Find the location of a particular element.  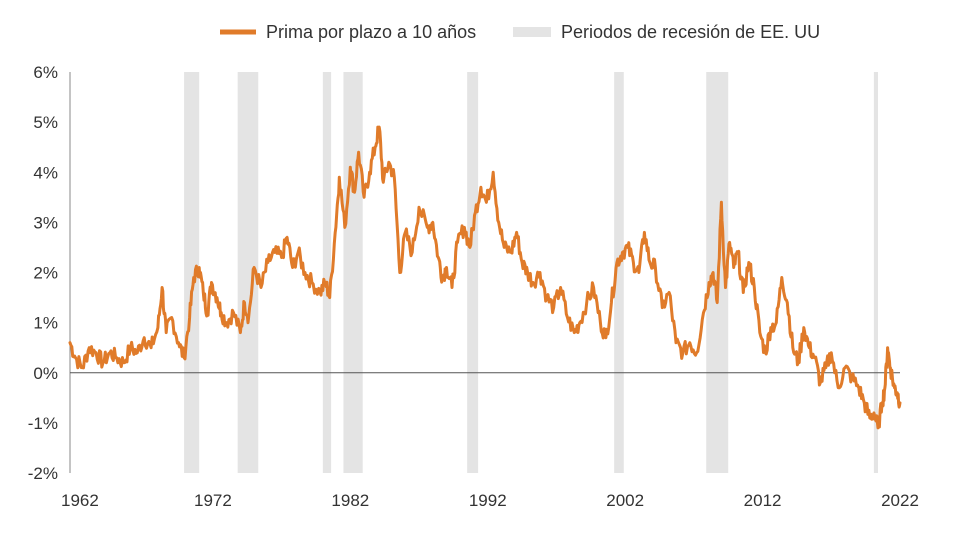

x-tick-label: 1992 is located at coordinates (488, 500).